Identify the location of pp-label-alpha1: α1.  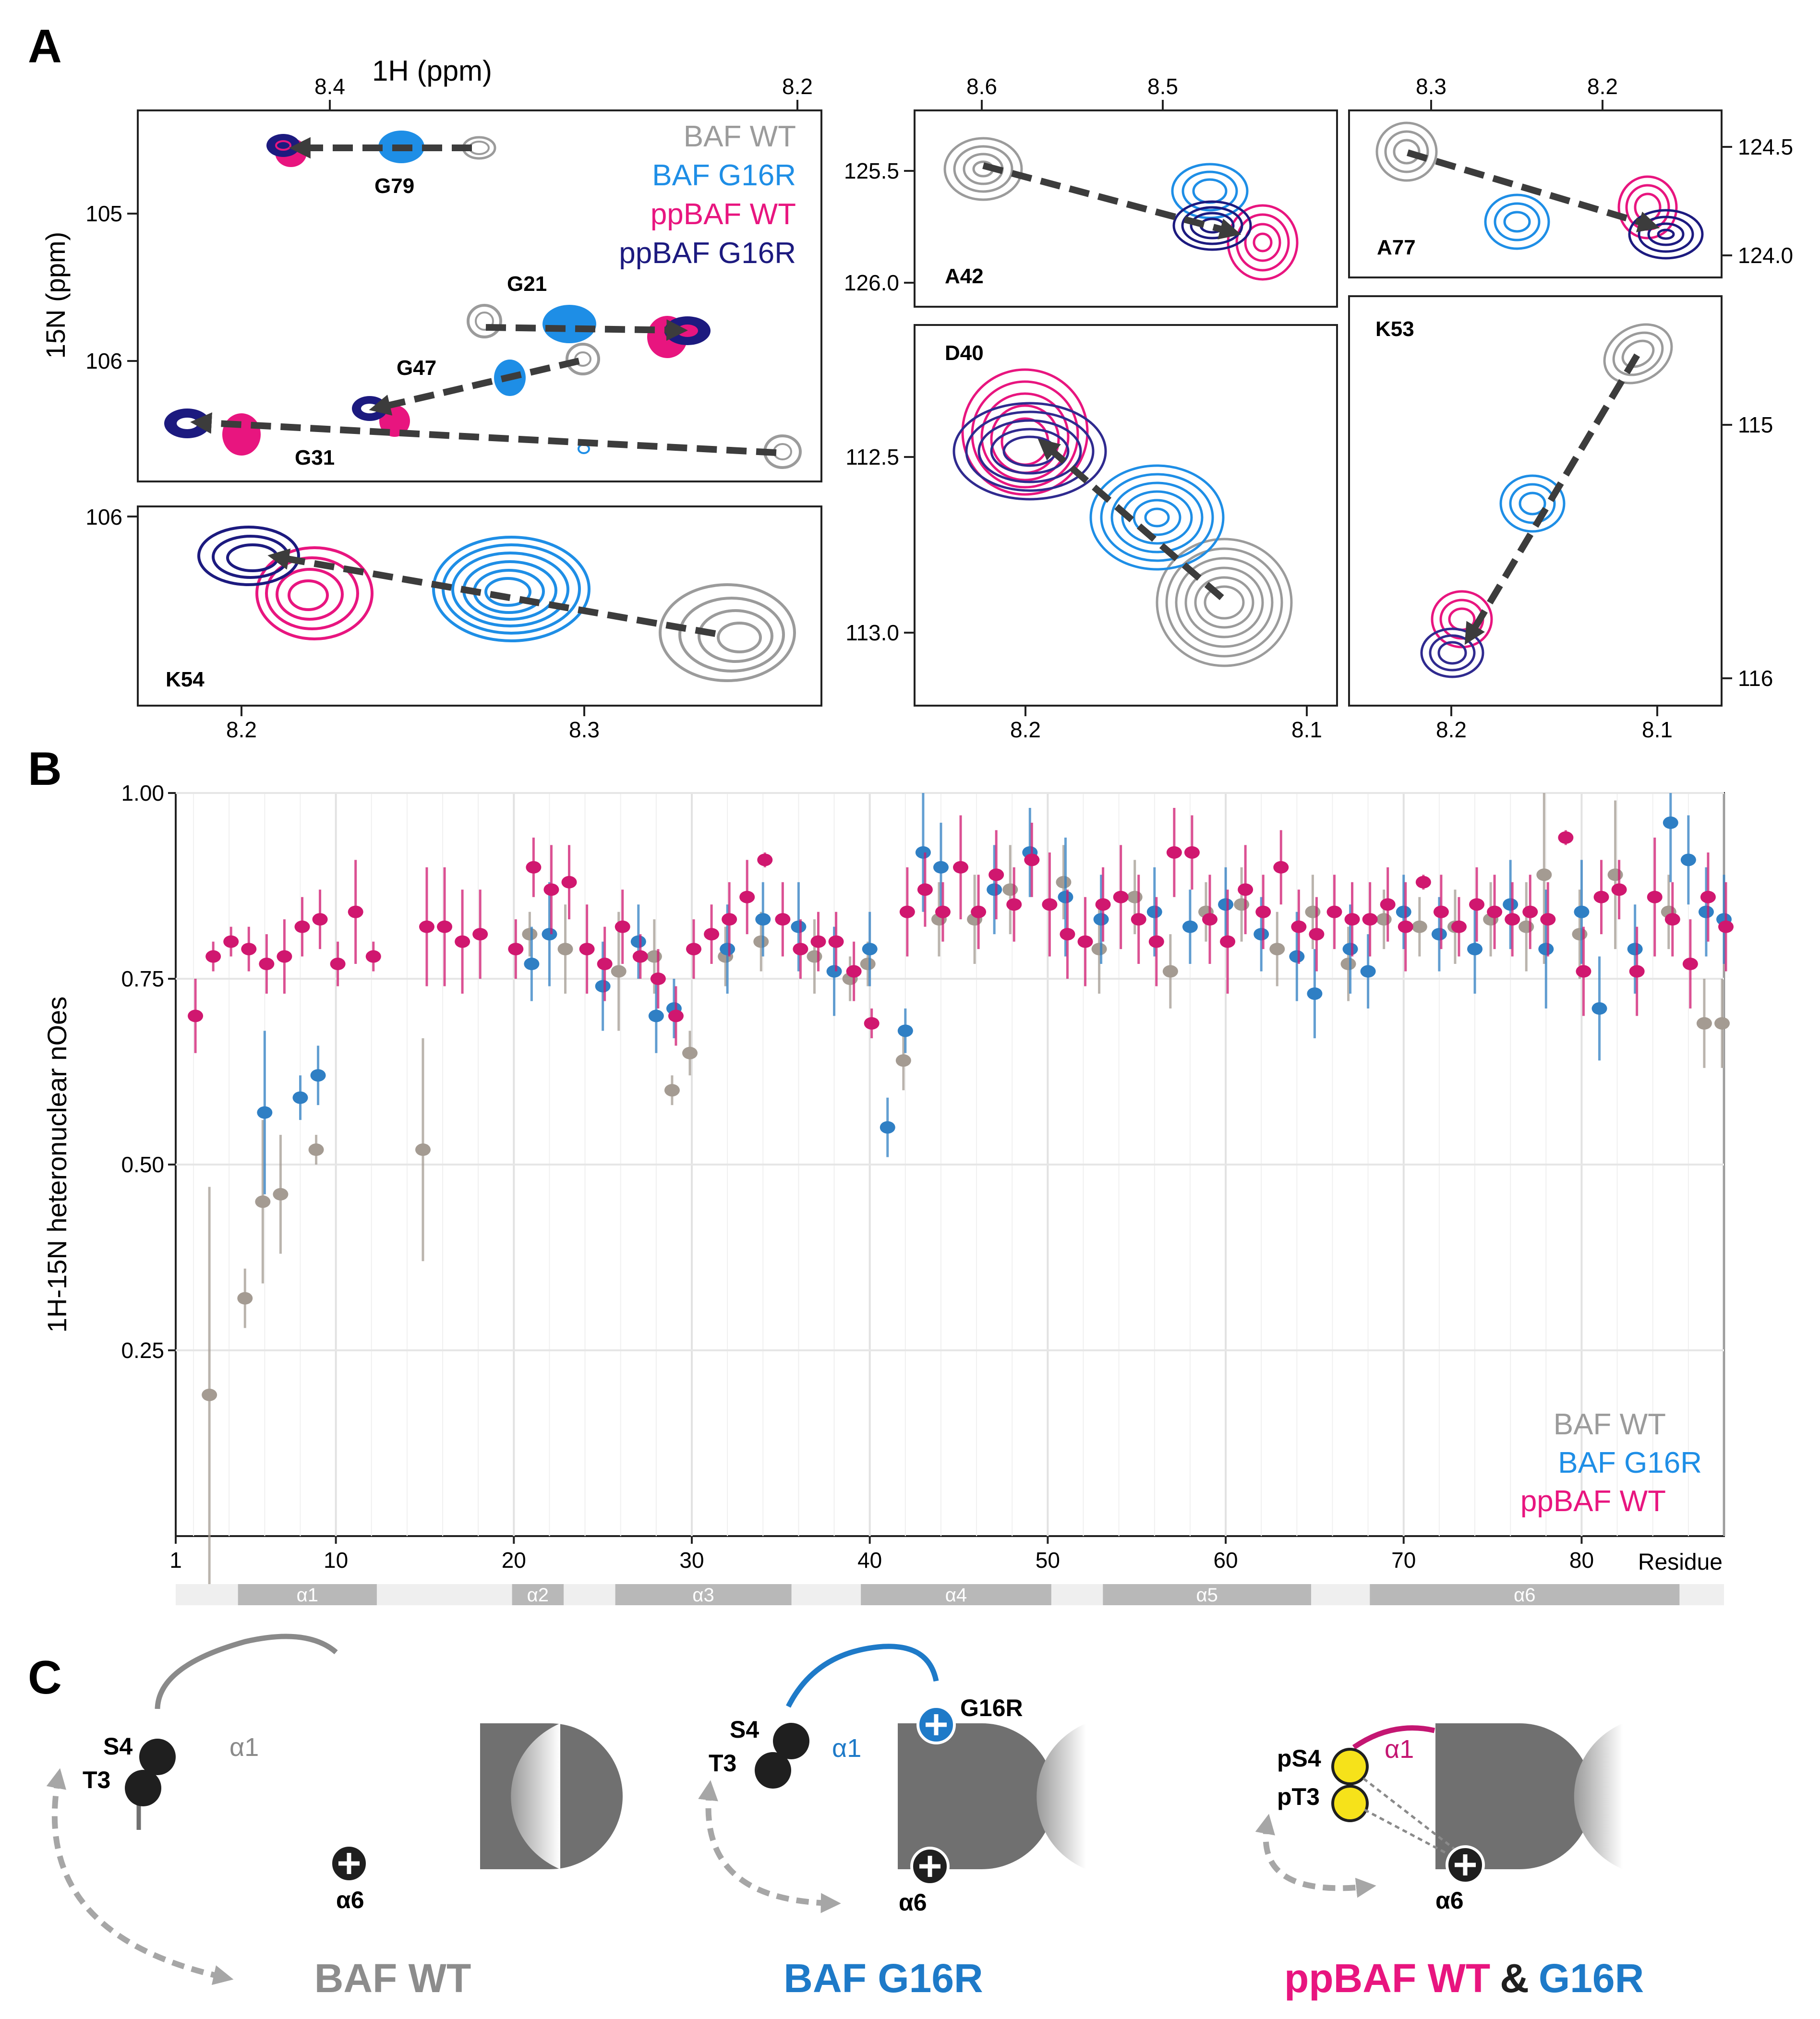
(1399, 1749).